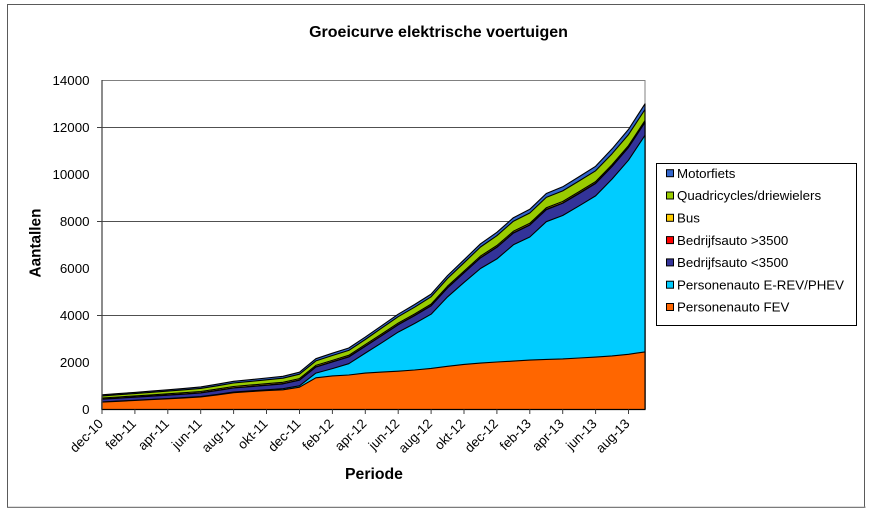 The image size is (871, 515). I want to click on svg-text: Bus, so click(688, 218).